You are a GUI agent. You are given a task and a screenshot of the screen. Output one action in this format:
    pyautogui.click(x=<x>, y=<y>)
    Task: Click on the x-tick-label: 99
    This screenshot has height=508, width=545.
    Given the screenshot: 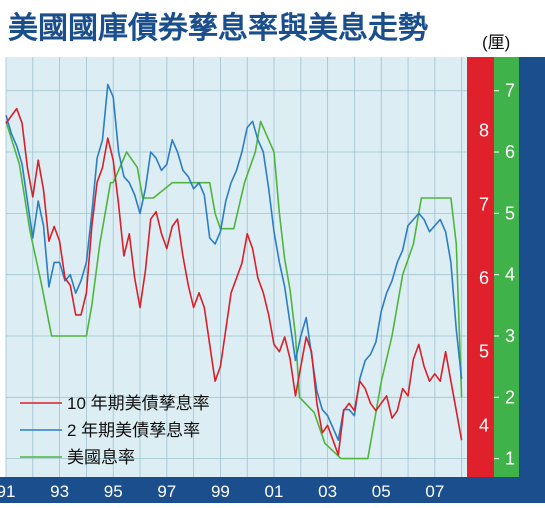 What is the action you would take?
    pyautogui.click(x=220, y=491)
    